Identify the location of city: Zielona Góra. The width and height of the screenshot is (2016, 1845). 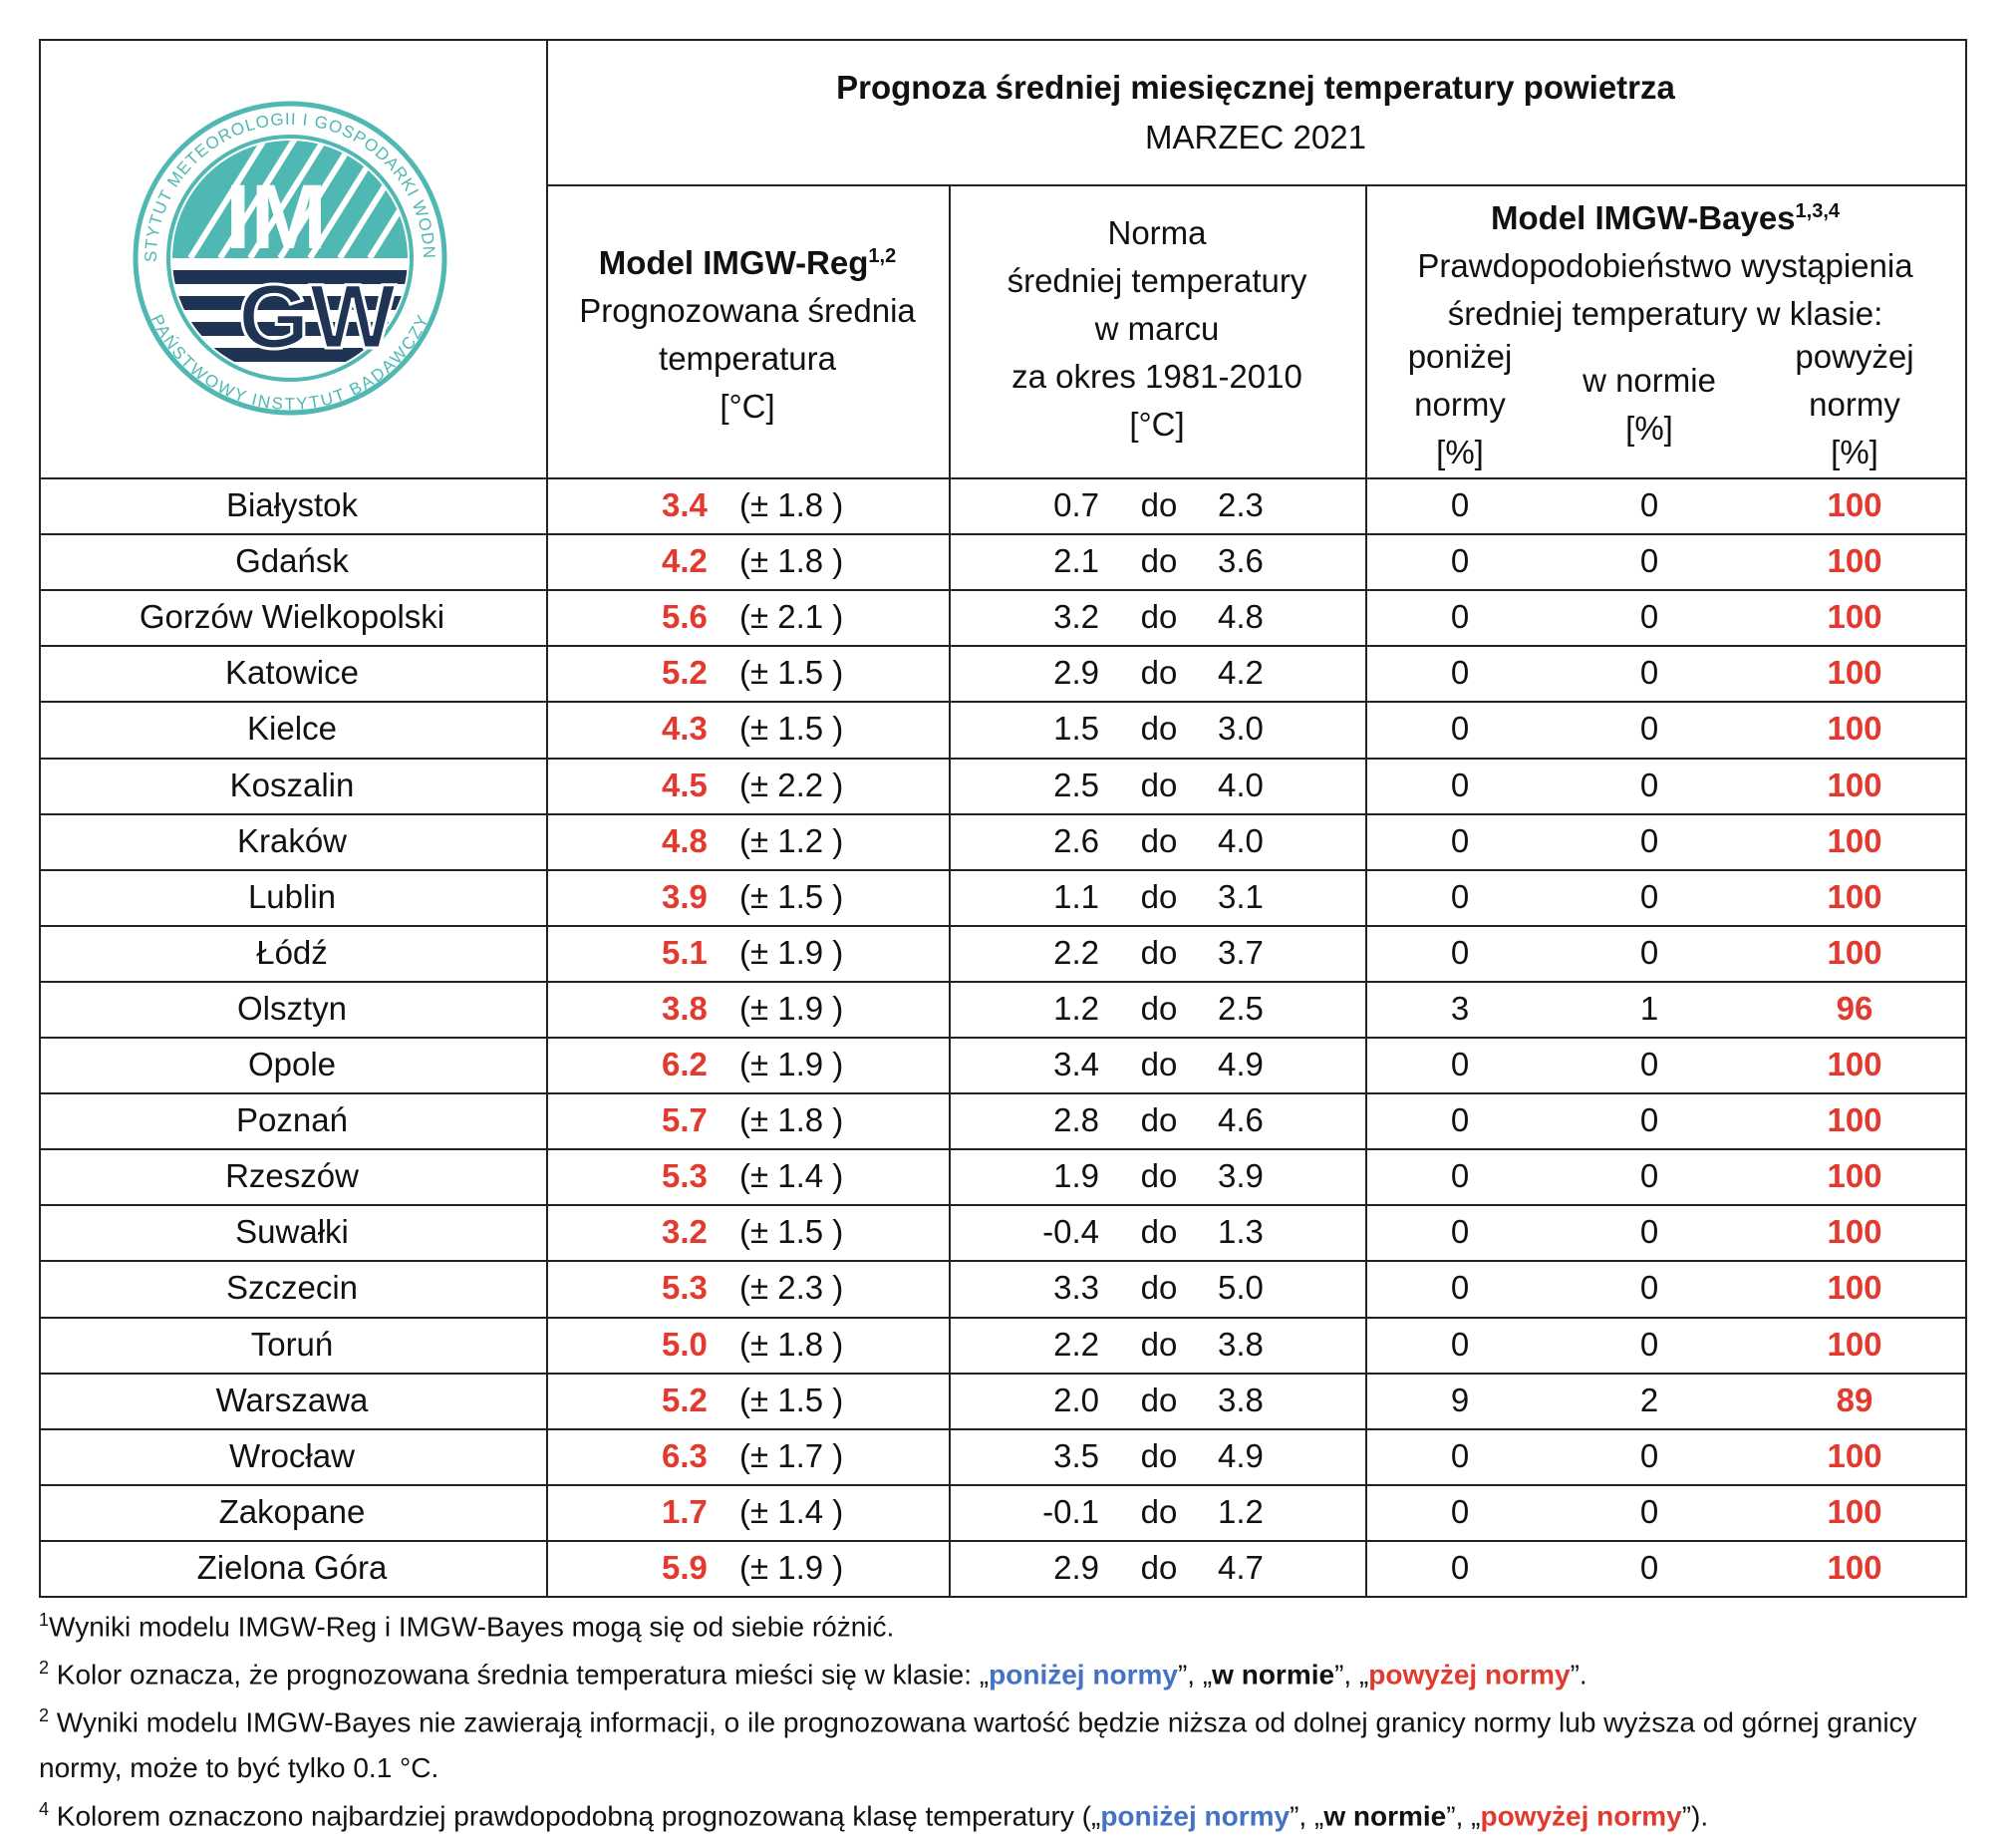
(292, 1567).